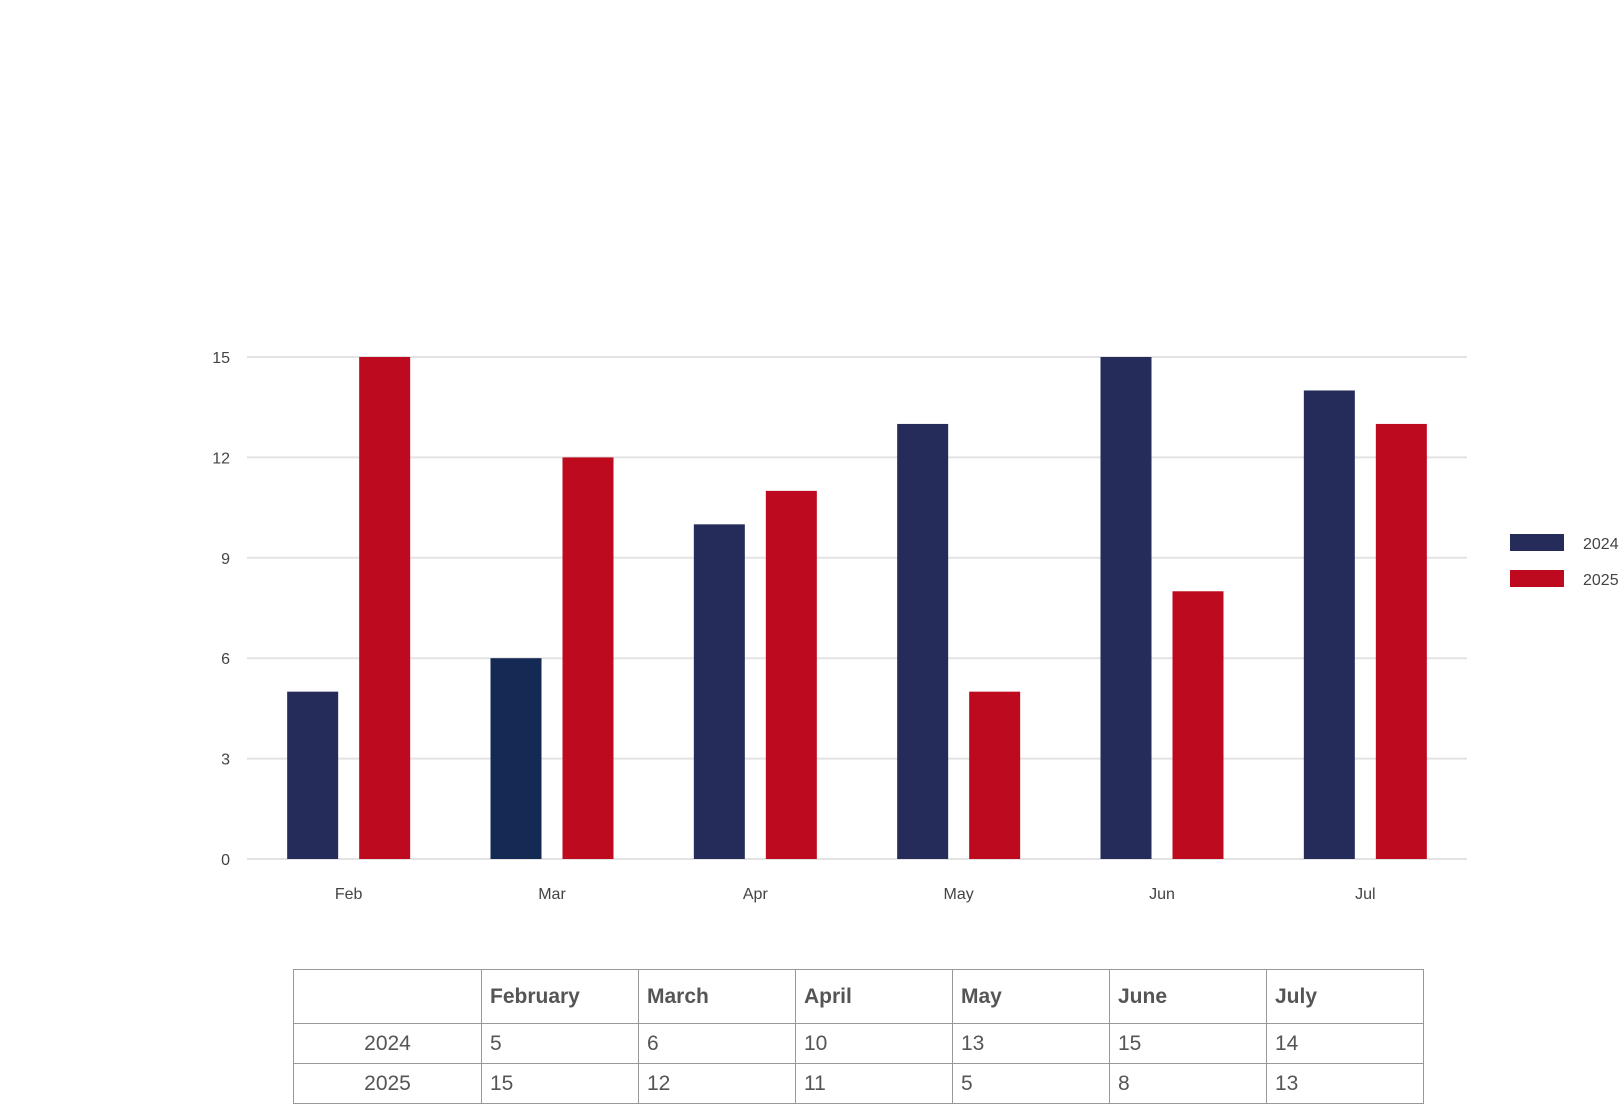  Describe the element at coordinates (1188, 1083) in the screenshot. I see `table-cell: 8` at that location.